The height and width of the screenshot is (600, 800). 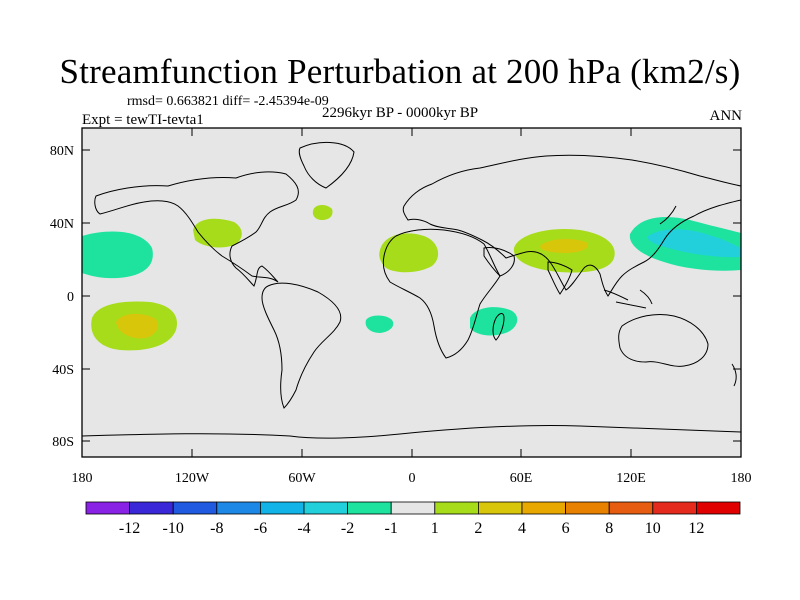 I want to click on lon-label-60e: 60E, so click(x=521, y=478).